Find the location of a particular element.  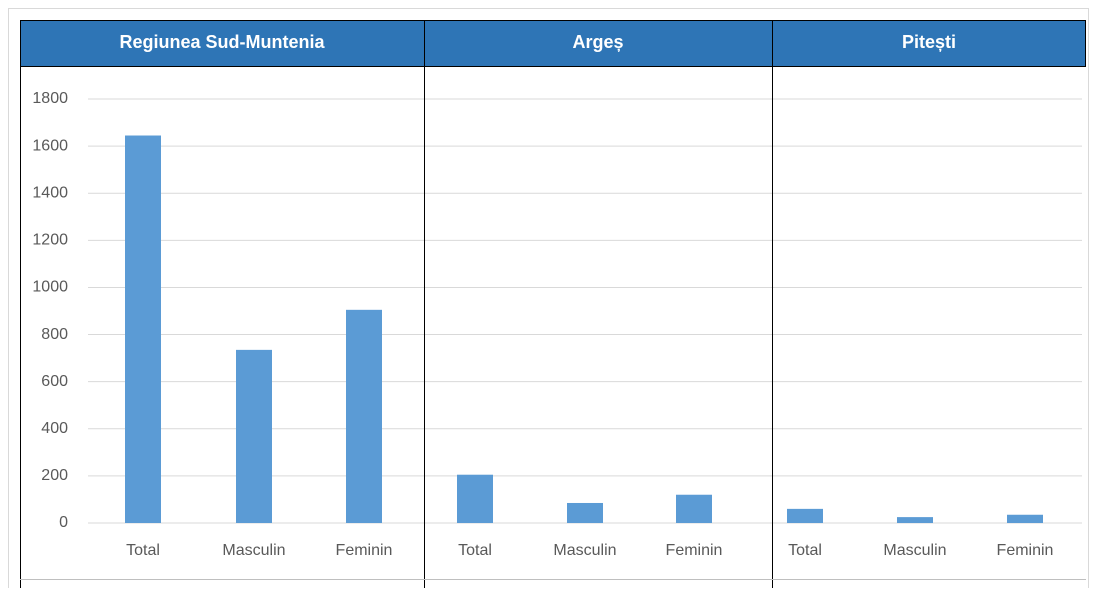

y-tick-label: 1200 is located at coordinates (50, 240).